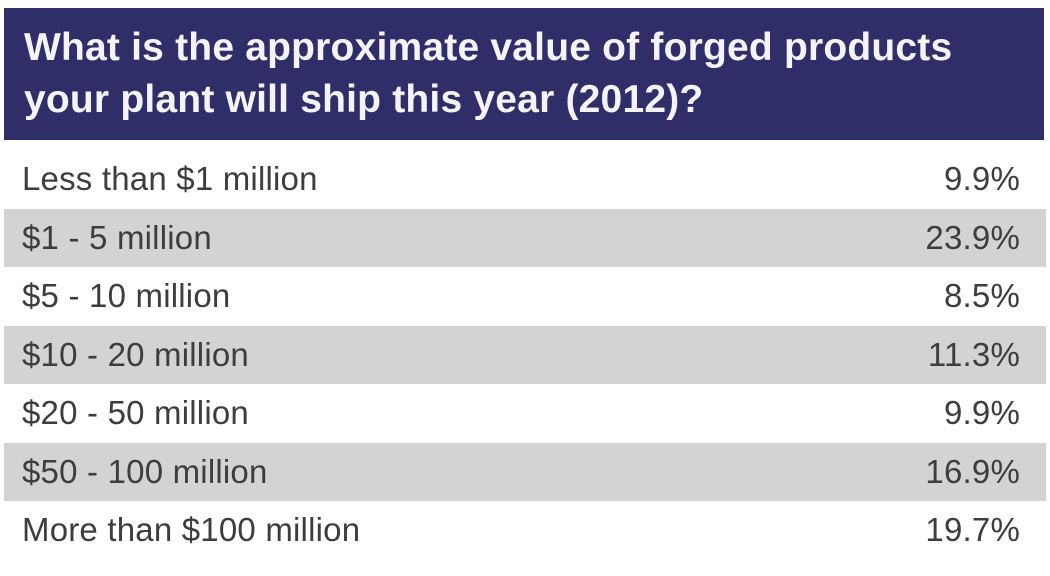 Image resolution: width=1050 pixels, height=576 pixels. What do you see at coordinates (145, 471) in the screenshot?
I see `row-label: $50 - 100 million` at bounding box center [145, 471].